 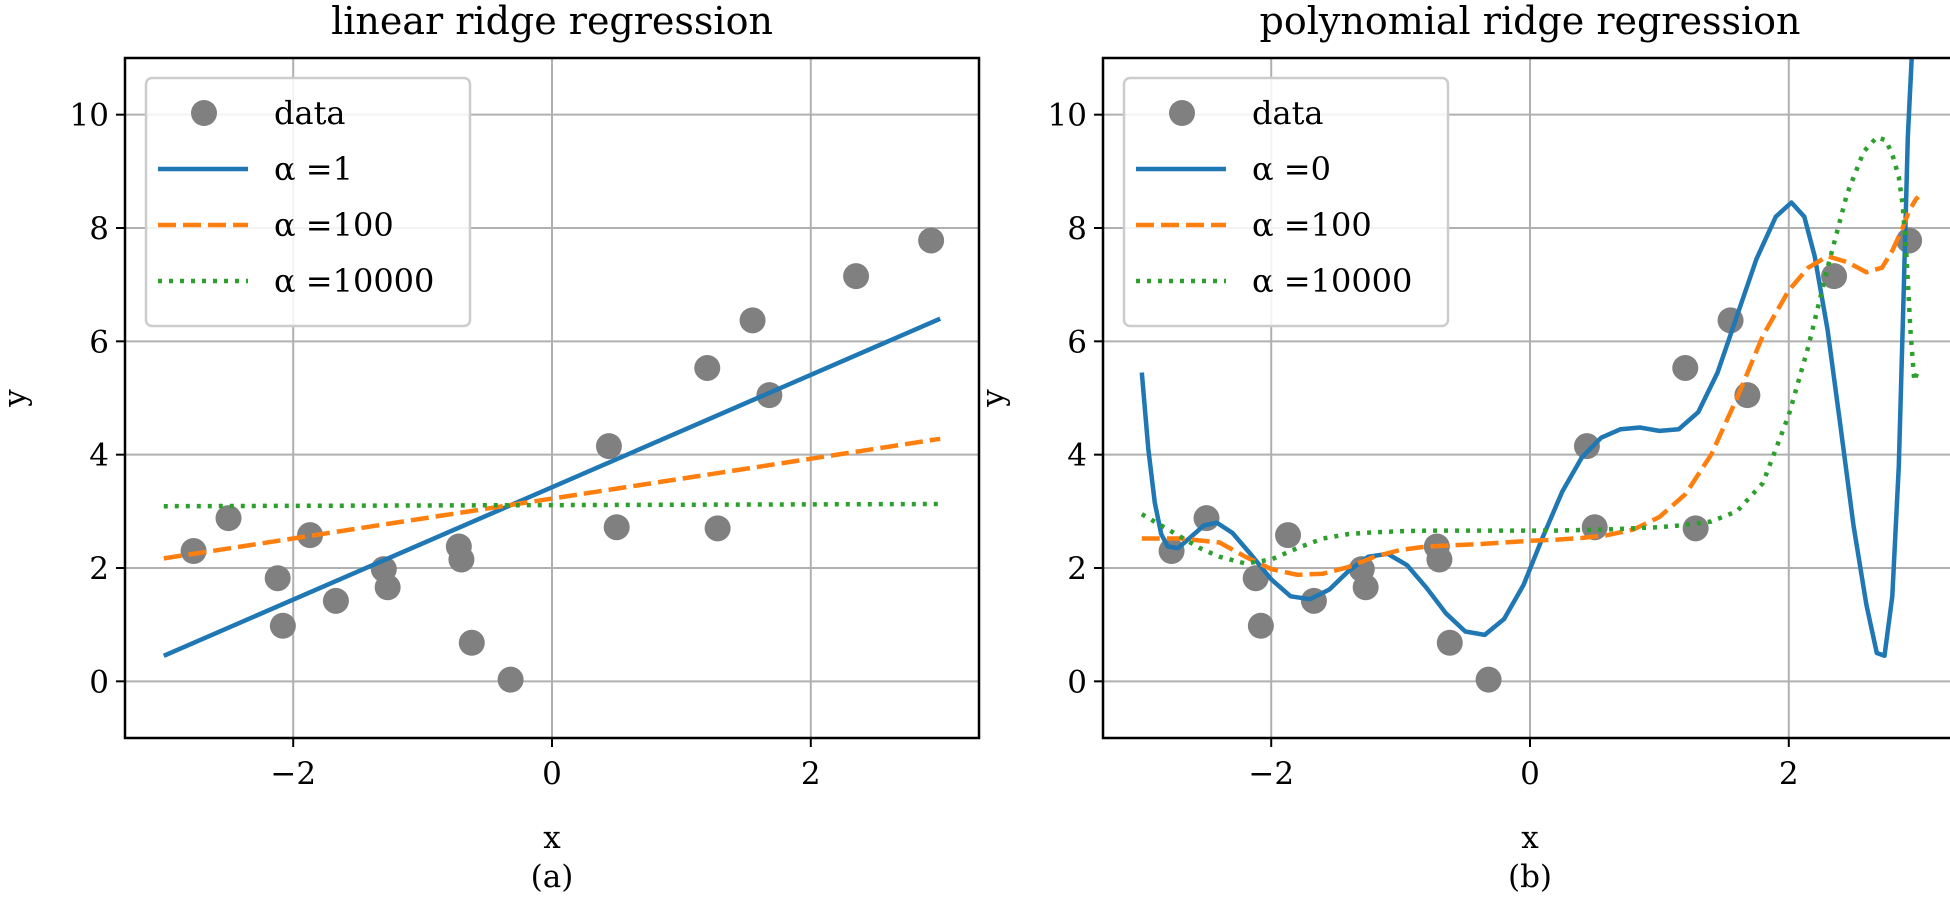 What do you see at coordinates (1530, 21) in the screenshot?
I see `chart-title: polynomial ridge regression` at bounding box center [1530, 21].